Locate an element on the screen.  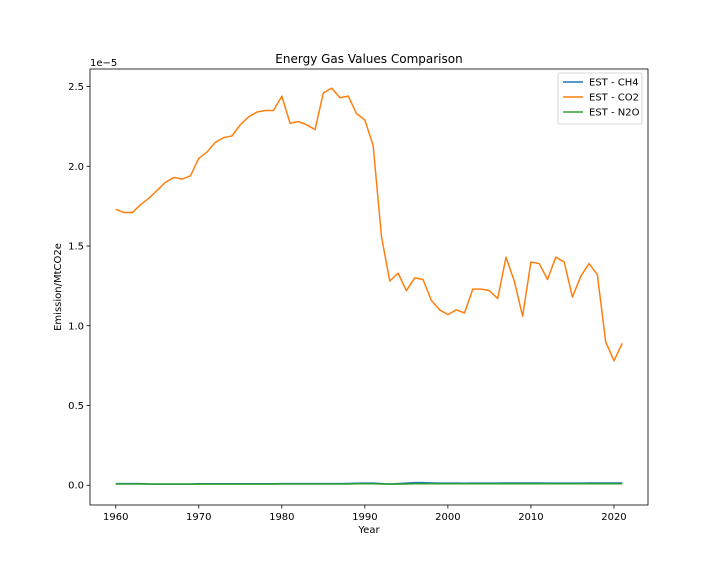
x-tick-label: 2010 is located at coordinates (530, 517).